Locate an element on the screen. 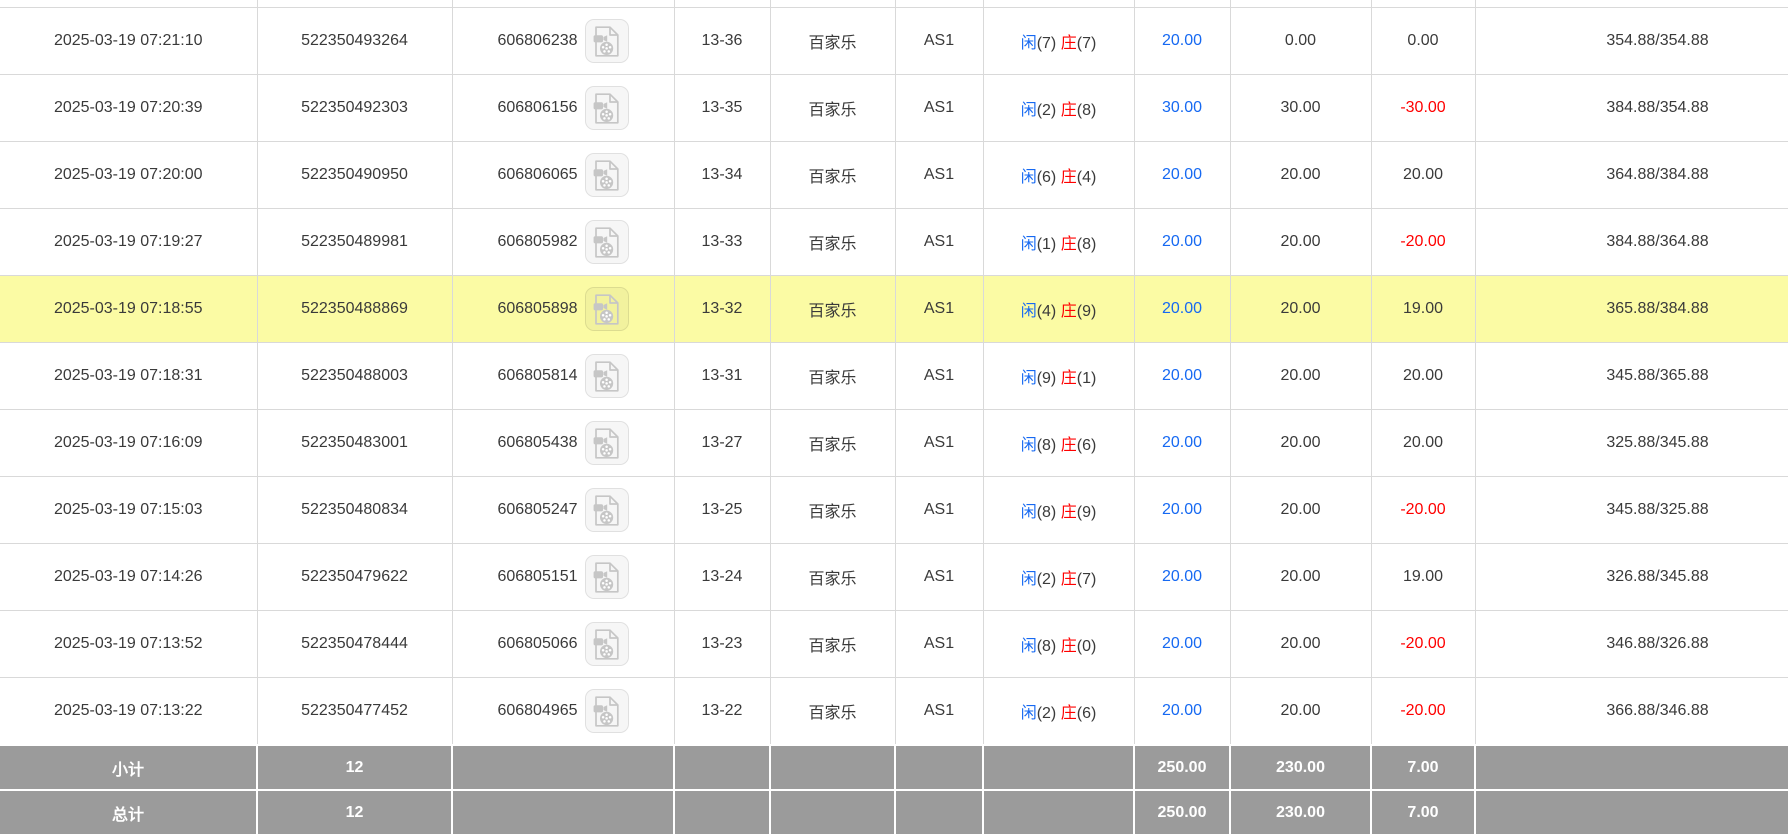 This screenshot has height=838, width=1788. round-cell: 13-34 is located at coordinates (722, 175).